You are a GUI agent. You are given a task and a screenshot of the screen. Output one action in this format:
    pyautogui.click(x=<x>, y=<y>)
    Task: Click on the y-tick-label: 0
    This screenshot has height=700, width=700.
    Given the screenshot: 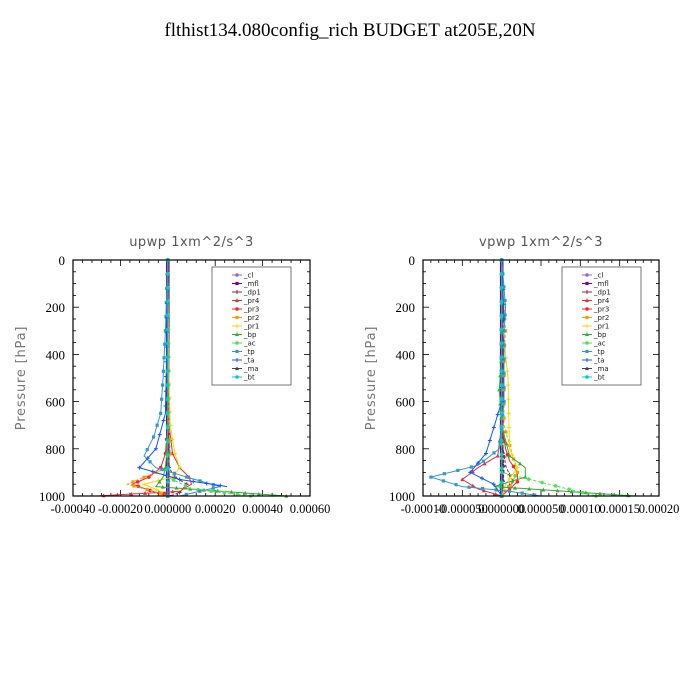 What is the action you would take?
    pyautogui.click(x=62, y=260)
    